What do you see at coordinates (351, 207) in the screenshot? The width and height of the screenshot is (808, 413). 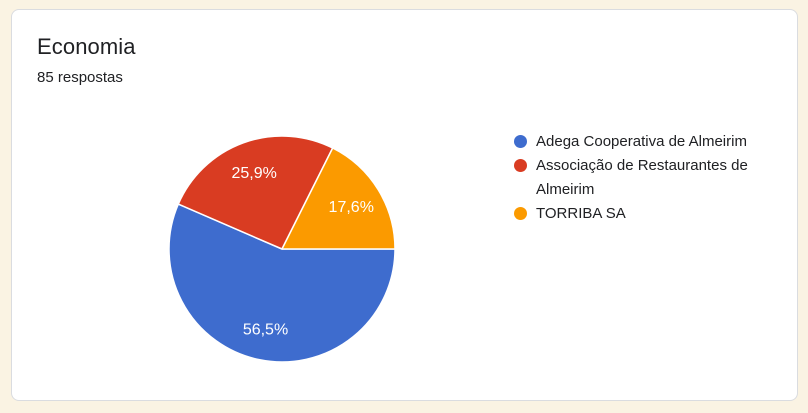 I see `pie-slice-percent-label: 17,6%` at bounding box center [351, 207].